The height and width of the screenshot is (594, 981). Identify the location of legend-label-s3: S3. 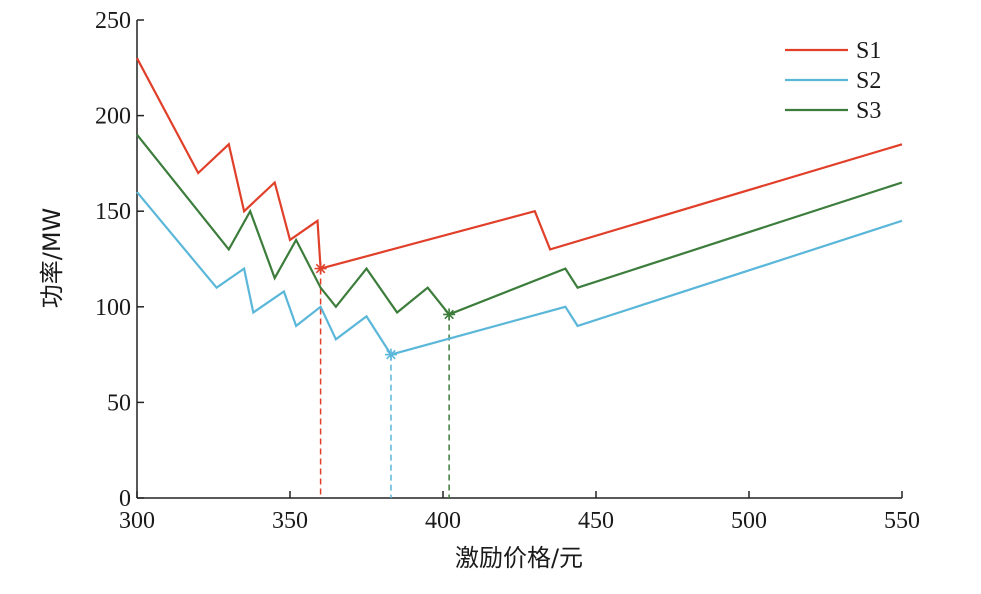
(868, 111).